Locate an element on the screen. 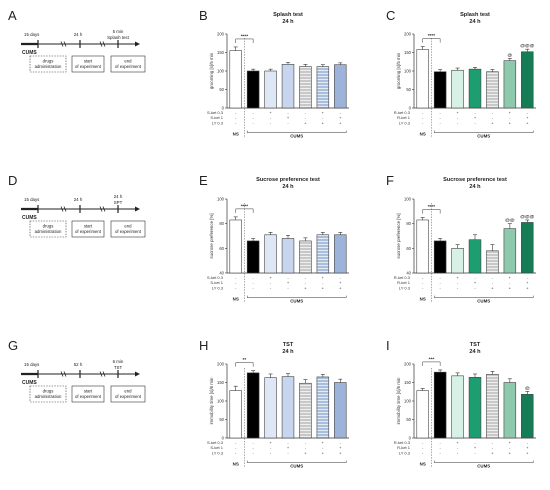  chart-title: TST is located at coordinates (475, 345).